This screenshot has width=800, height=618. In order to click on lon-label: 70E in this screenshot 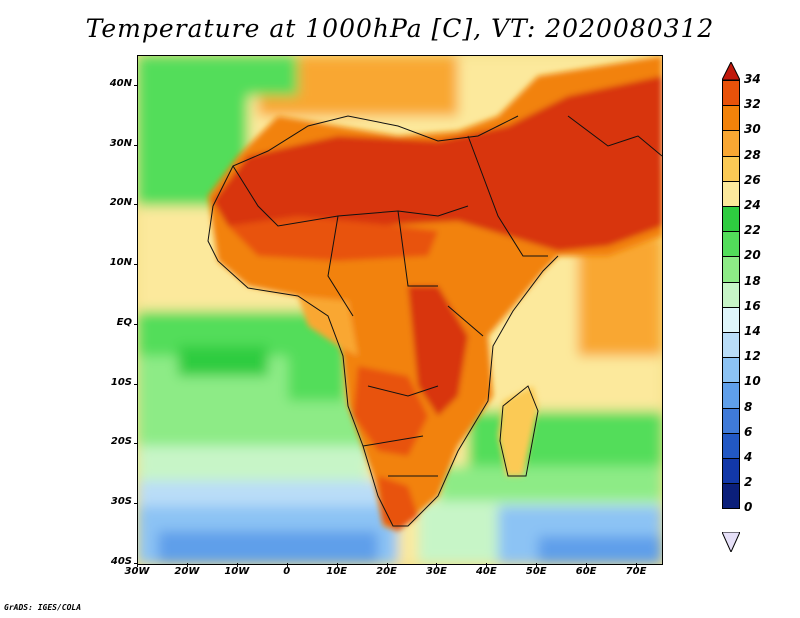, I will do `click(636, 571)`.